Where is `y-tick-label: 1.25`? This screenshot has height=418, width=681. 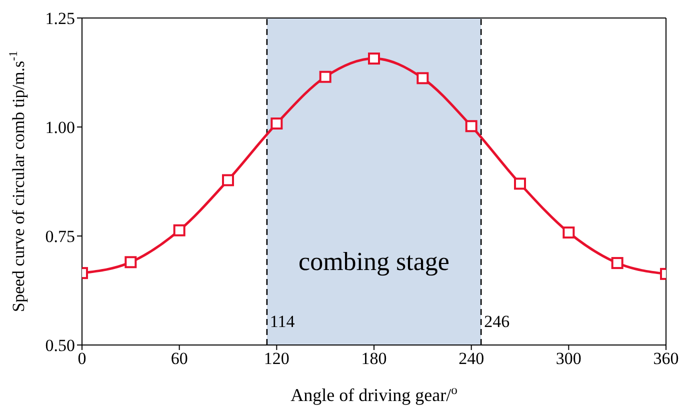
y-tick-label: 1.25 is located at coordinates (60, 18).